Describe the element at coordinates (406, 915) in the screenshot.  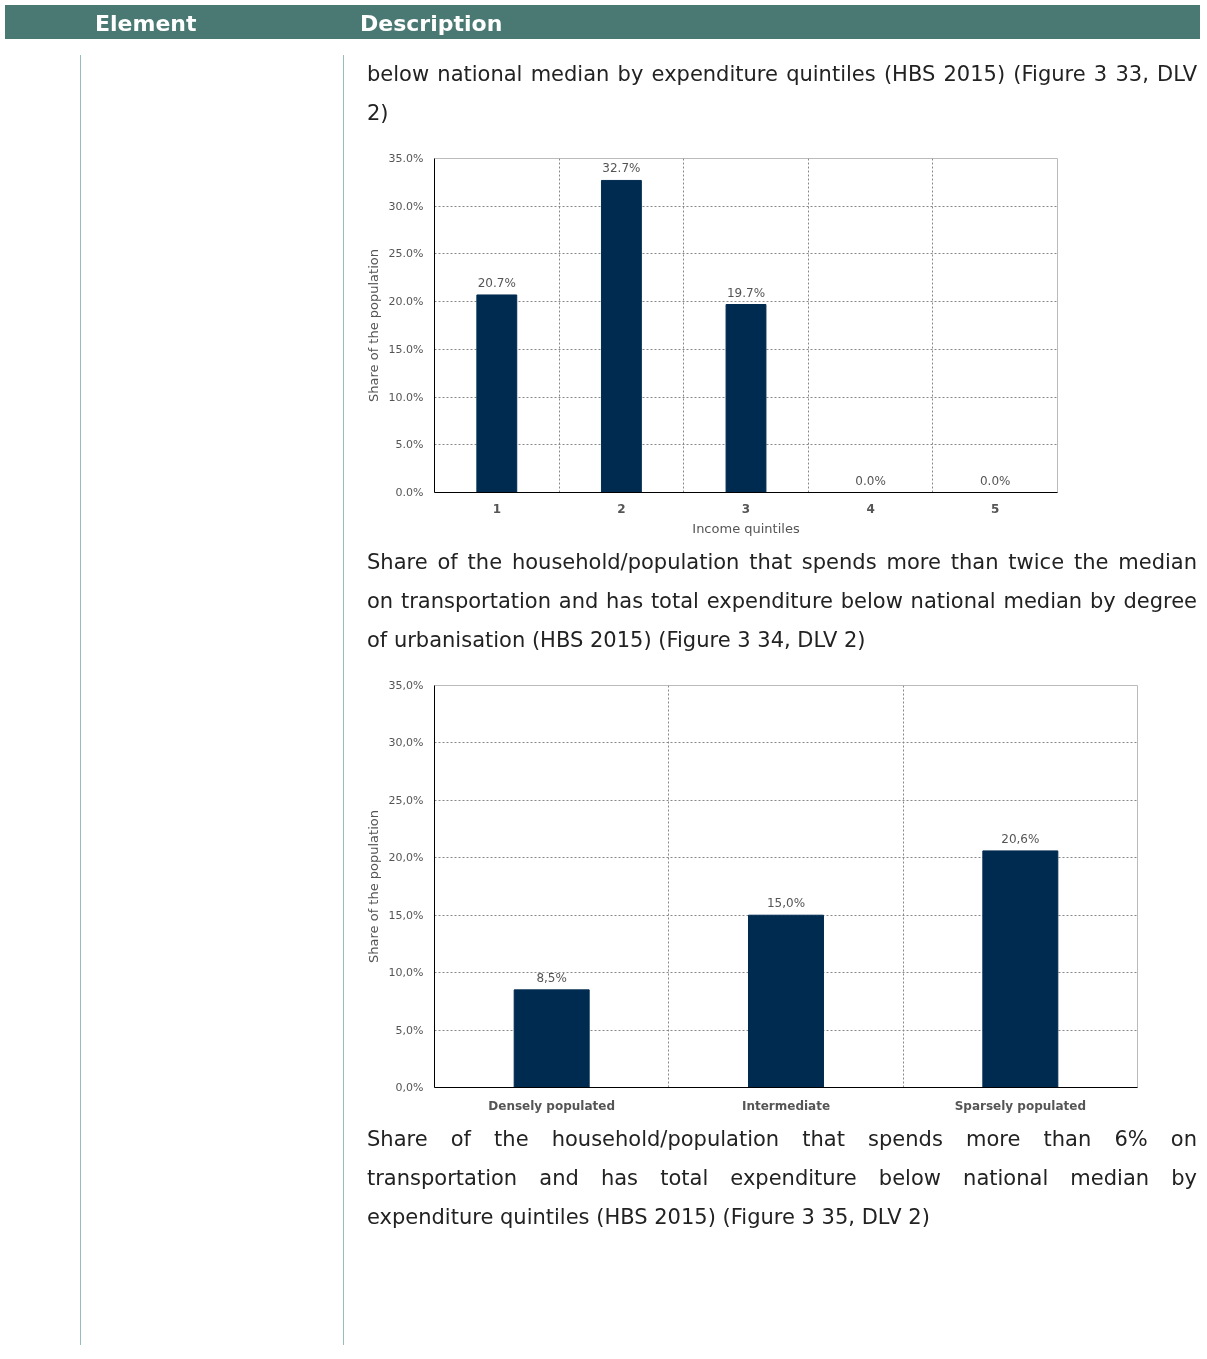
I see `y-tick-label: 15,0%` at that location.